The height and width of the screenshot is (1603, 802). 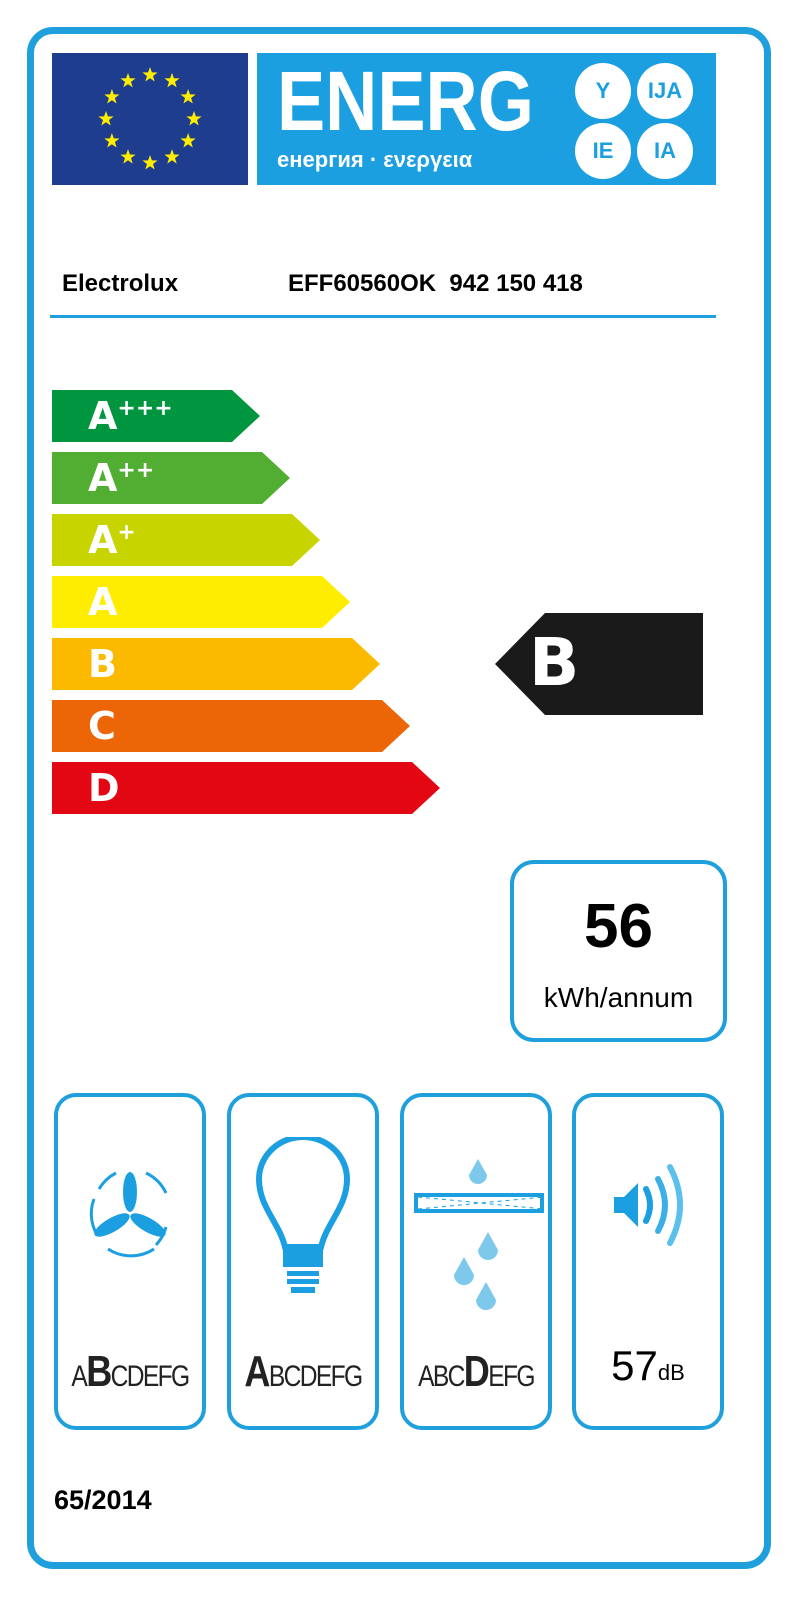 I want to click on divider, so click(x=383, y=316).